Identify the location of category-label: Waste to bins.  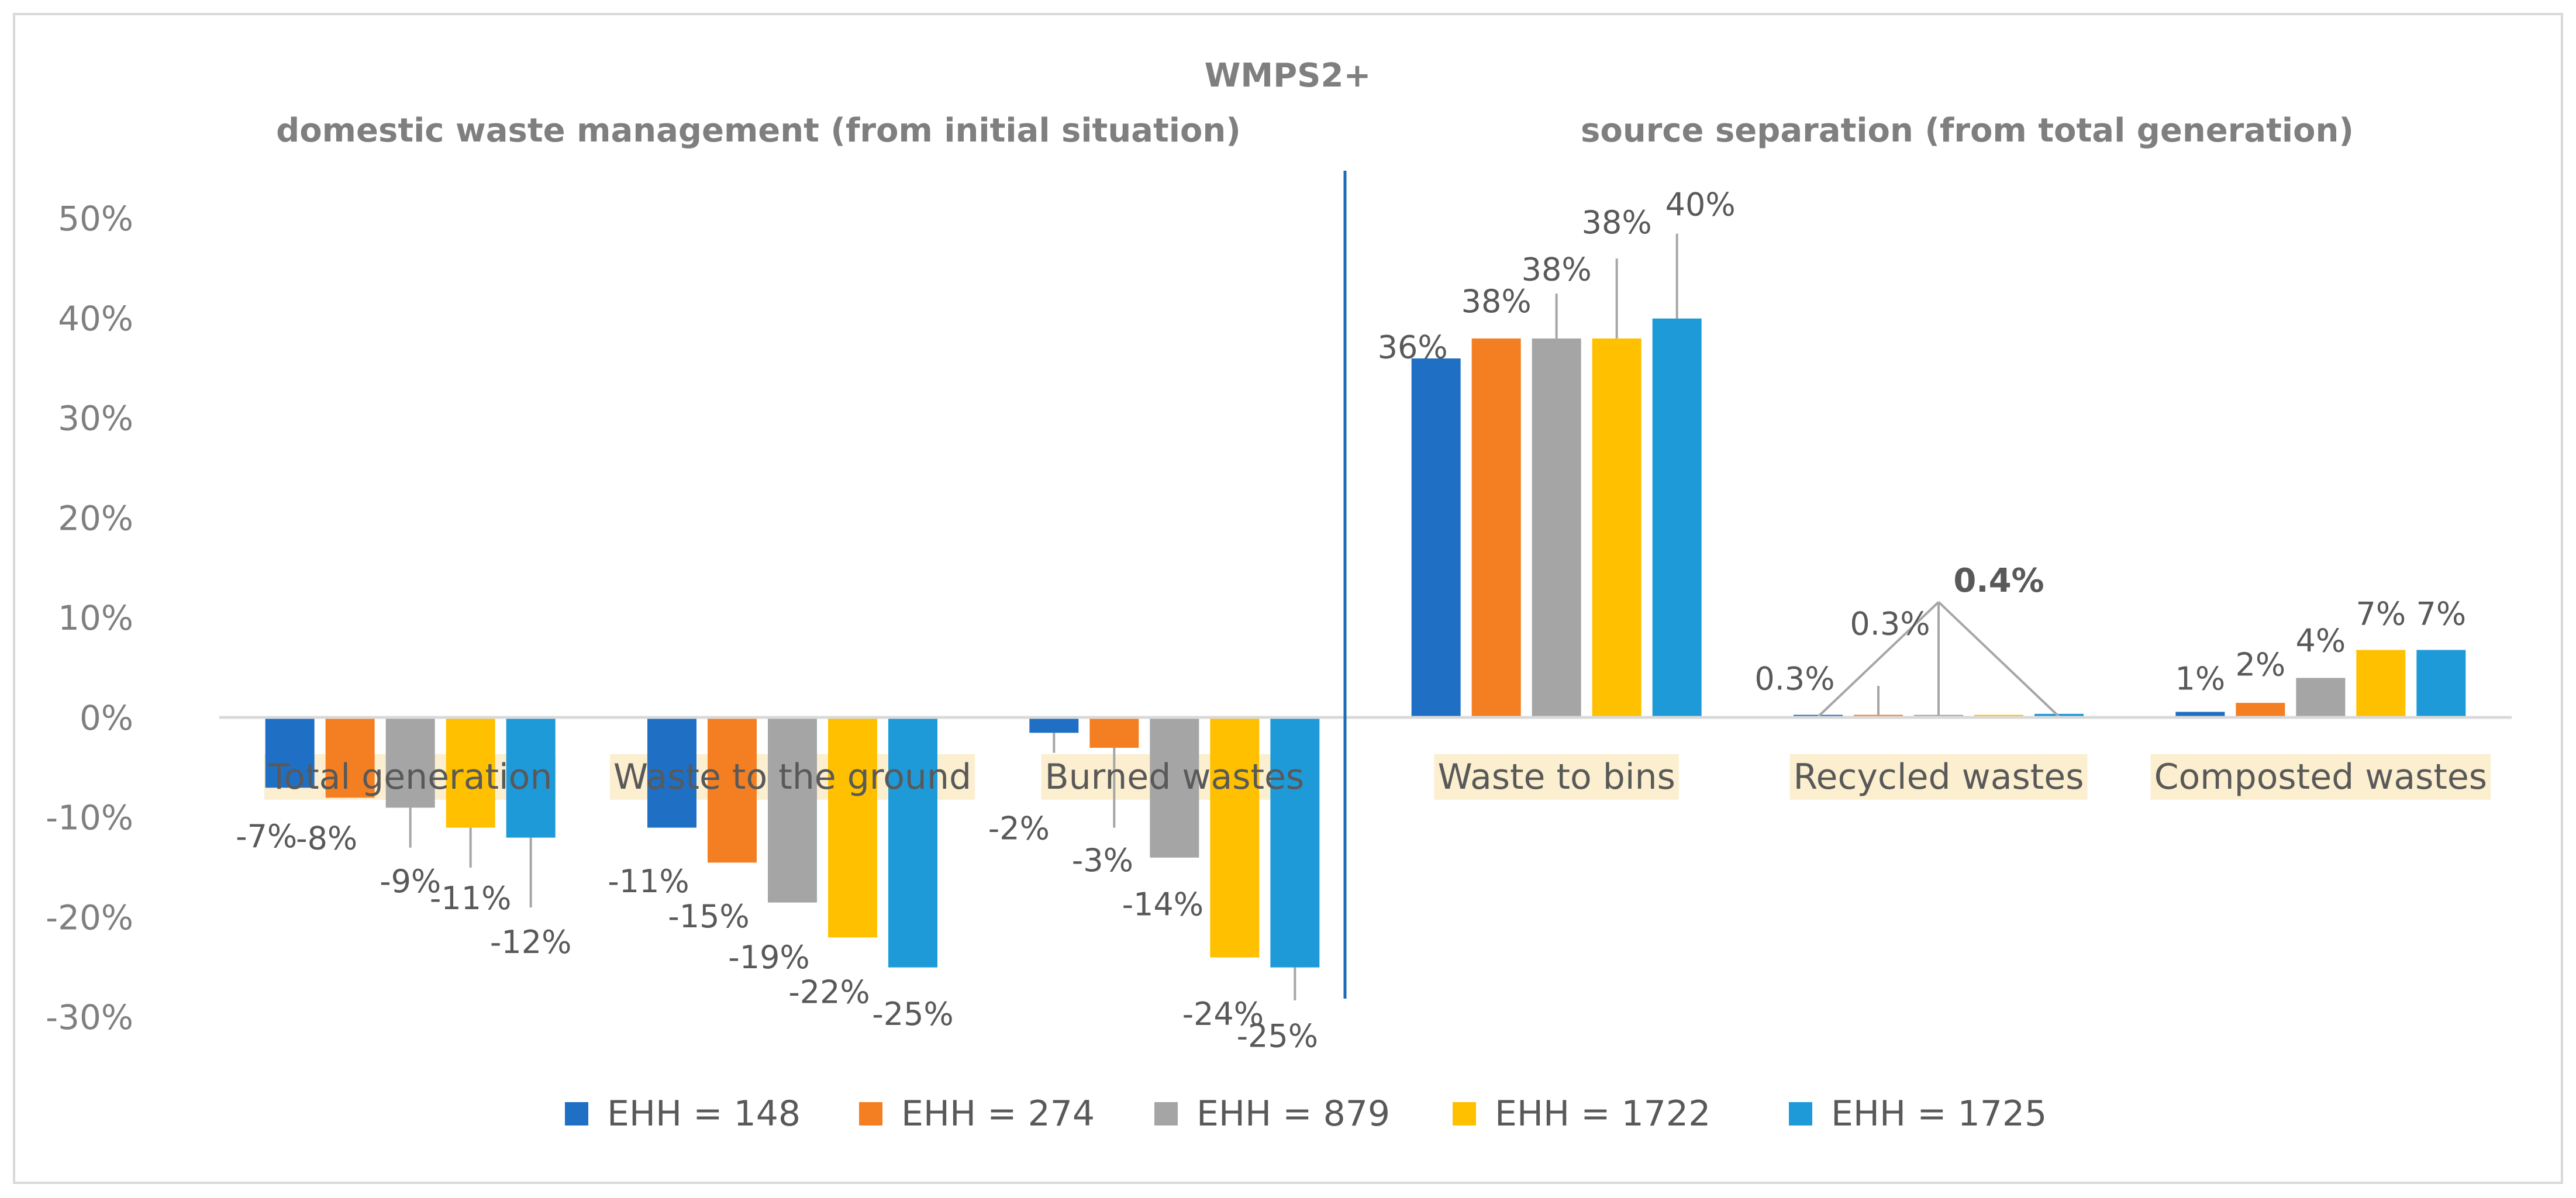
(1556, 777).